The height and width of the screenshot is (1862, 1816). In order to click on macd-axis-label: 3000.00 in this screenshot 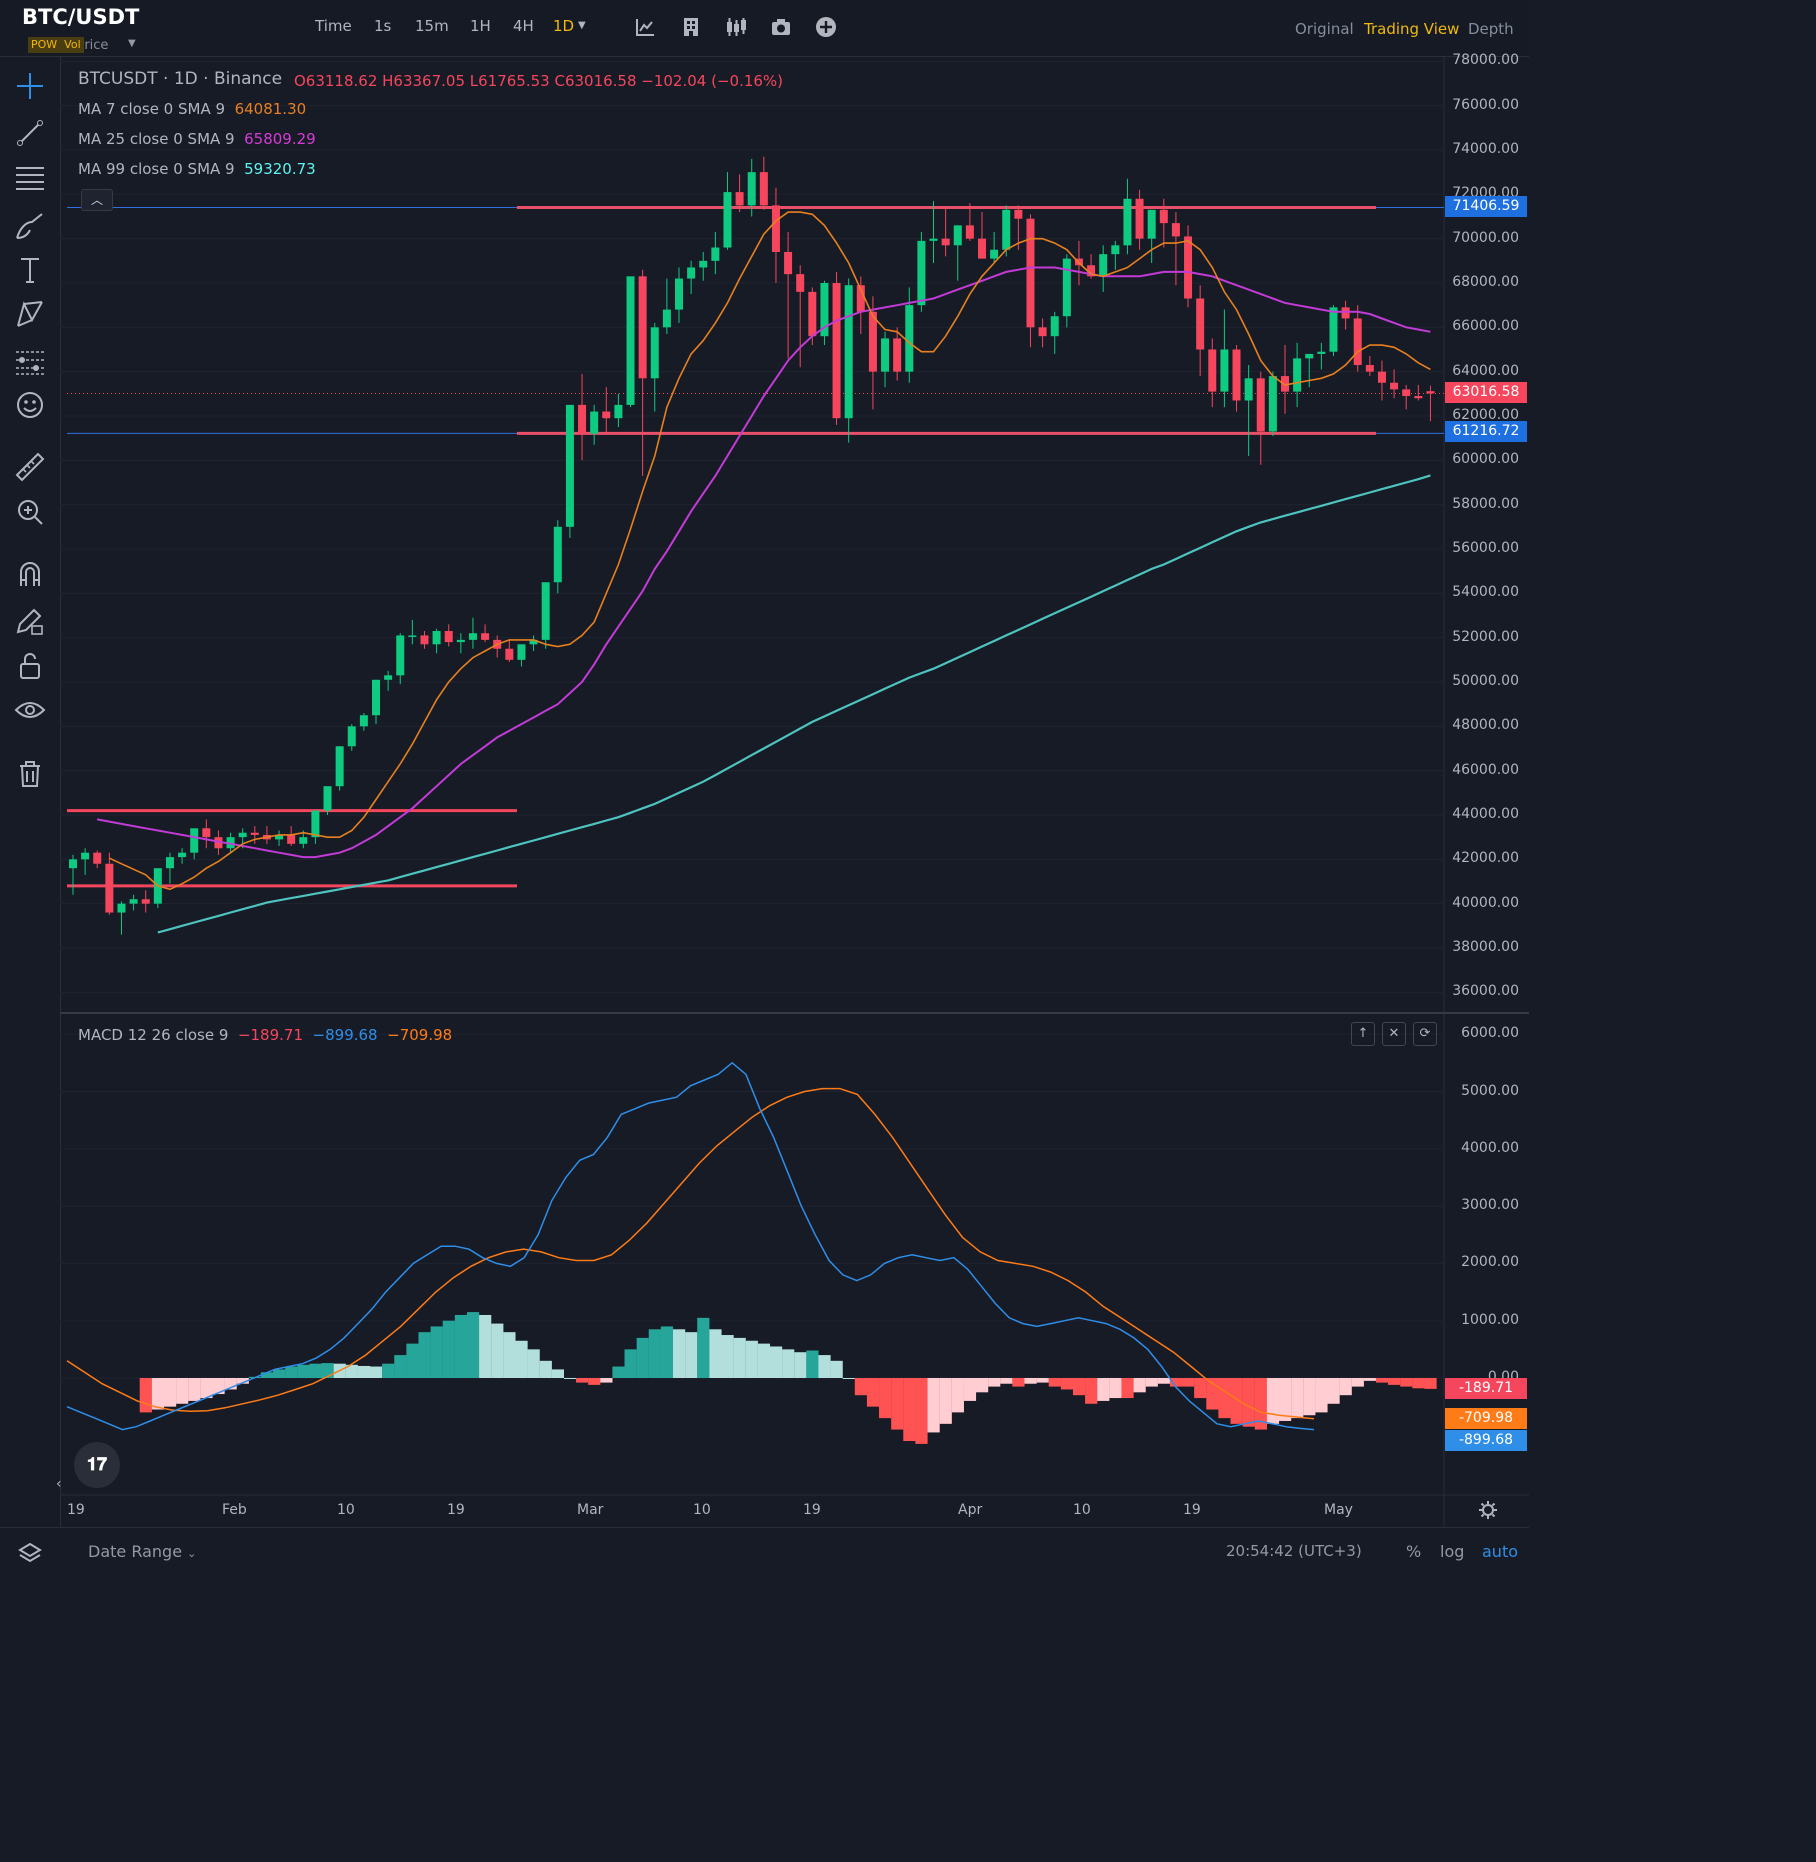, I will do `click(1490, 1205)`.